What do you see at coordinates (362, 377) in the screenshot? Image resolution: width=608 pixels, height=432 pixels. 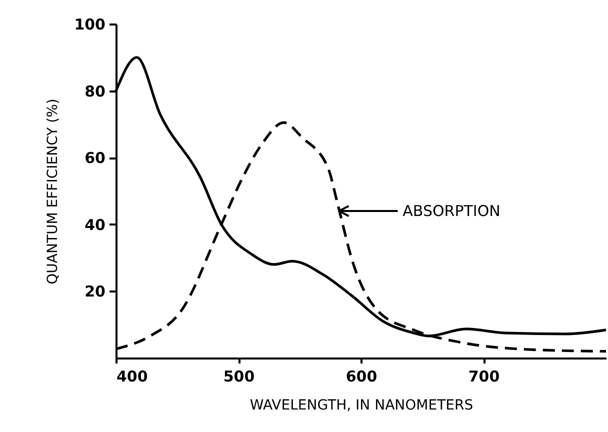 I see `x-tick-label: 600` at bounding box center [362, 377].